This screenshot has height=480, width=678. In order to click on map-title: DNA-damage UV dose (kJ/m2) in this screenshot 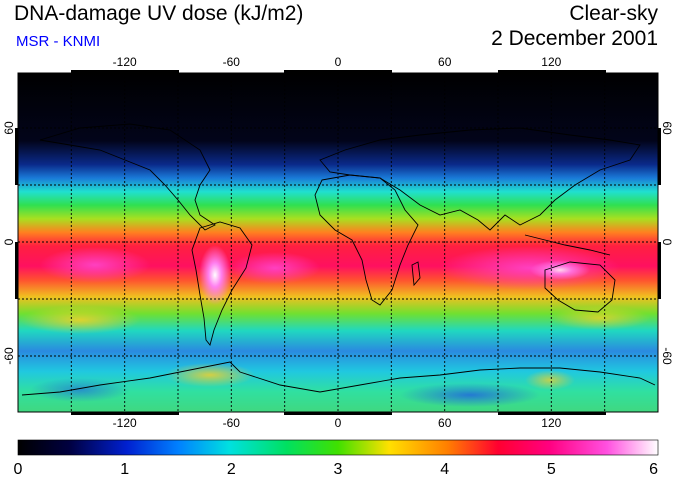, I will do `click(159, 13)`.